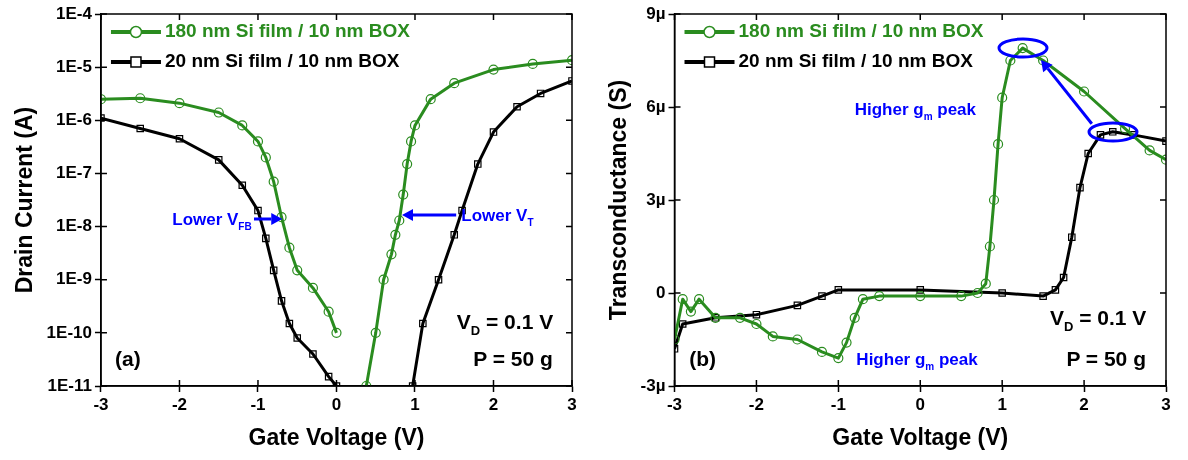 Image resolution: width=1188 pixels, height=460 pixels. Describe the element at coordinates (74, 119) in the screenshot. I see `y-tick-label: 1E-6` at that location.